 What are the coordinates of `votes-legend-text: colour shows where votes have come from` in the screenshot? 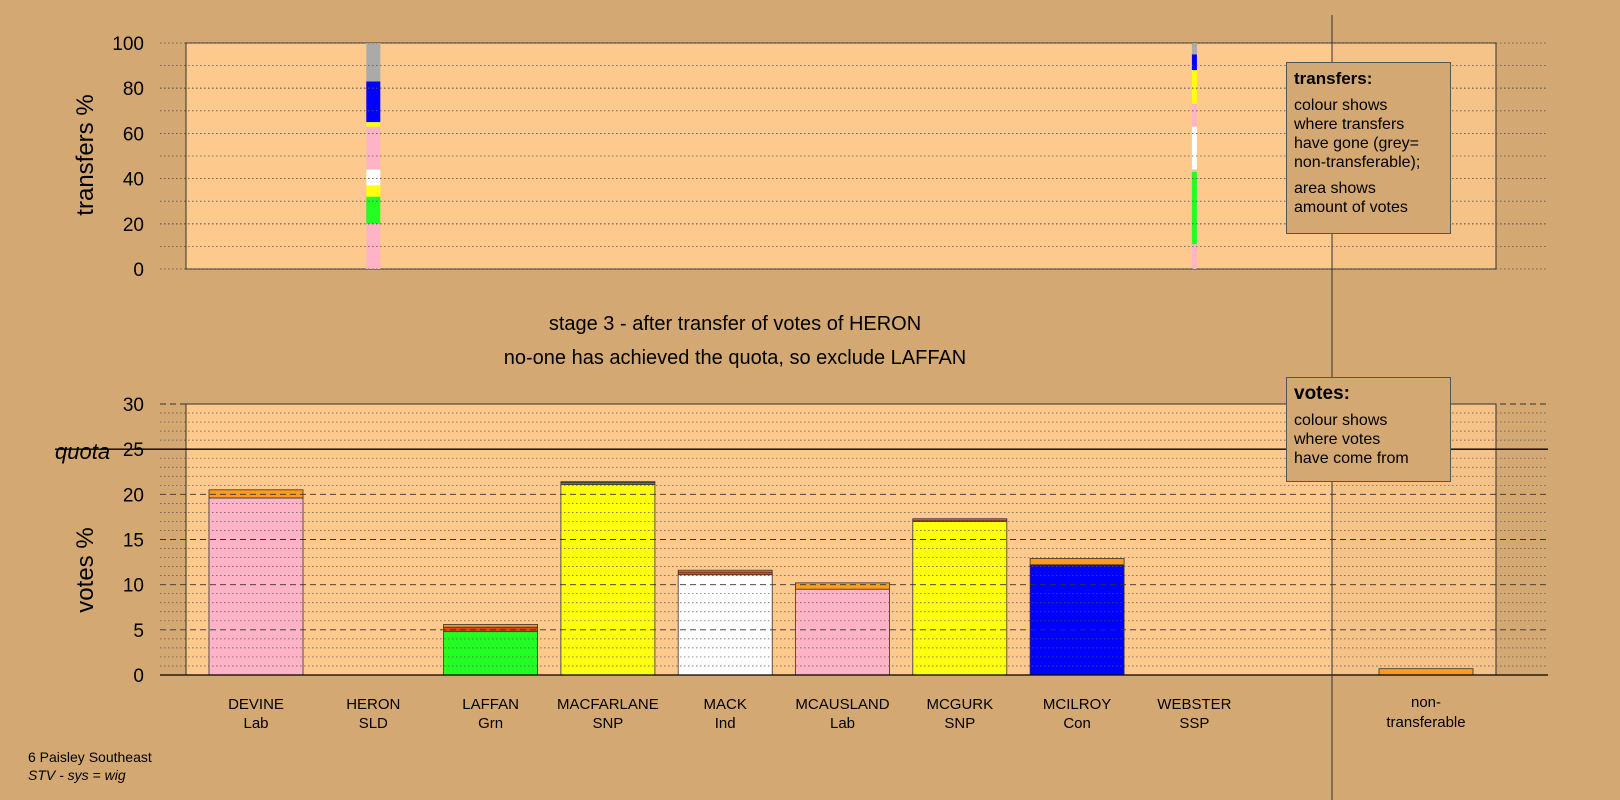 It's located at (1368, 439).